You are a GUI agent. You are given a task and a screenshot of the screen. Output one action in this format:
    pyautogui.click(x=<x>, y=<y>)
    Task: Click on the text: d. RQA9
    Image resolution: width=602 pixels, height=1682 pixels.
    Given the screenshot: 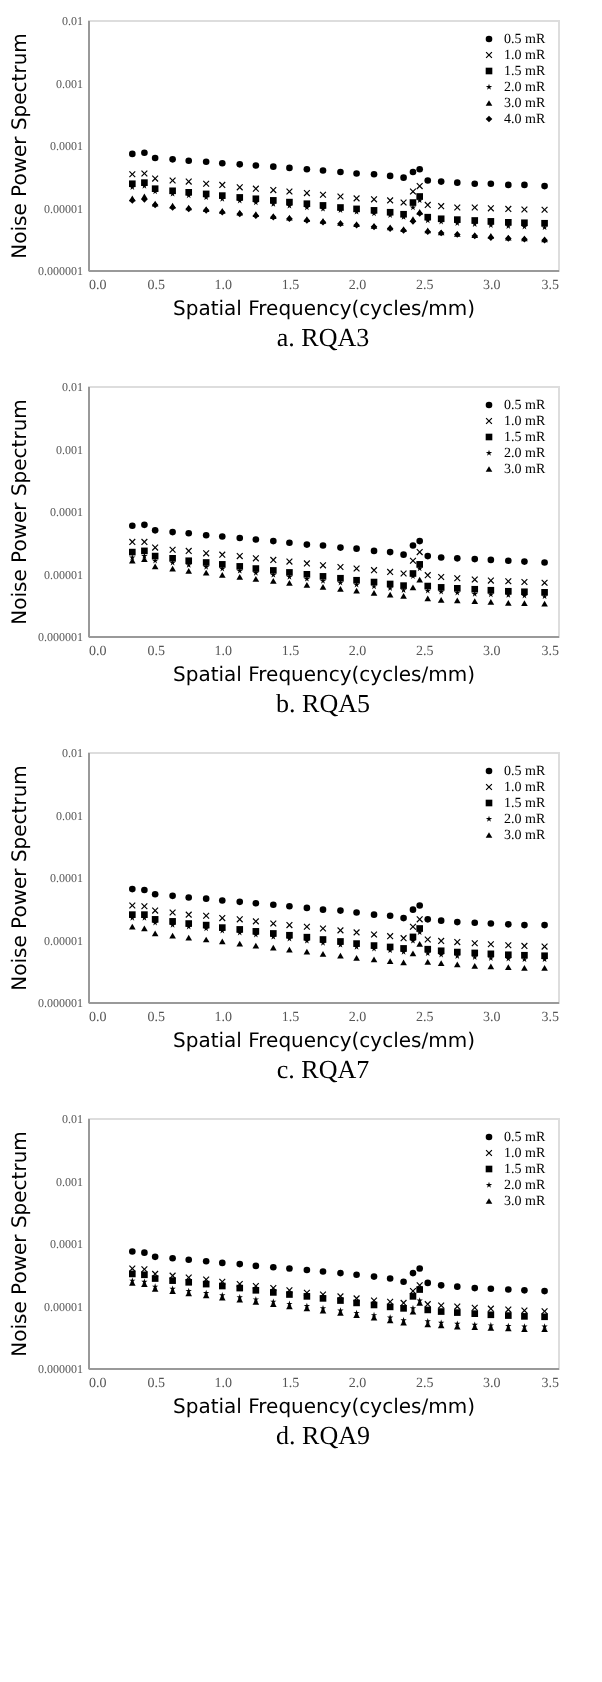 What is the action you would take?
    pyautogui.click(x=323, y=1435)
    